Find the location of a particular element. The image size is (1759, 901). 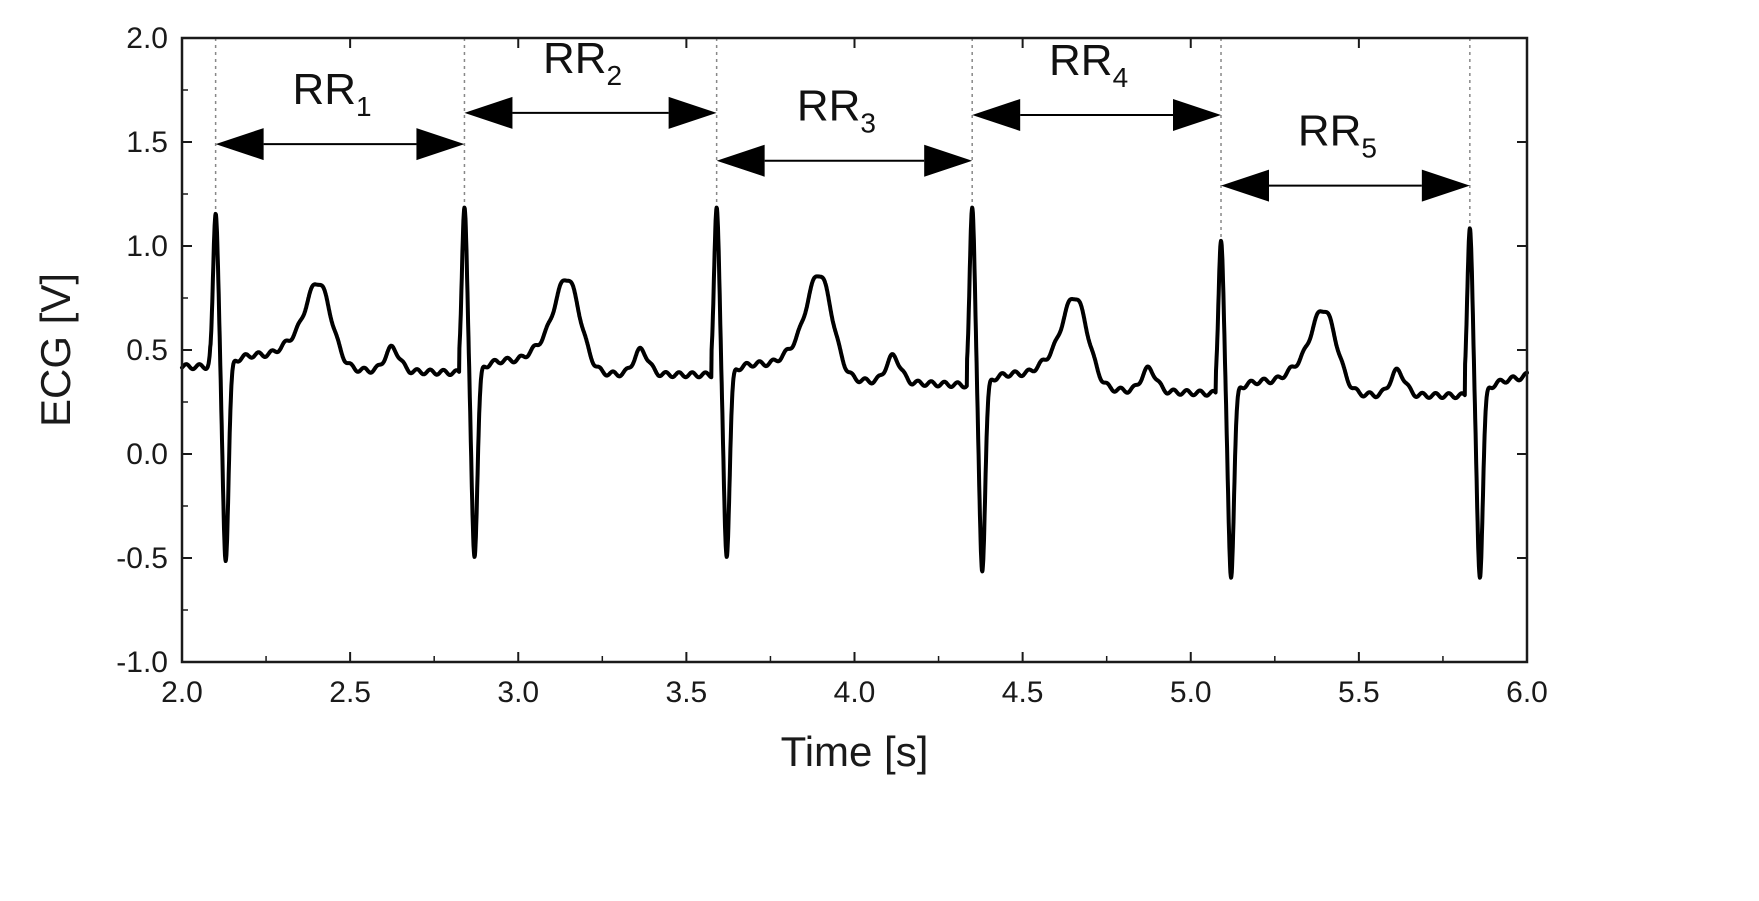

rr-label-subscript: 5 is located at coordinates (1369, 148).